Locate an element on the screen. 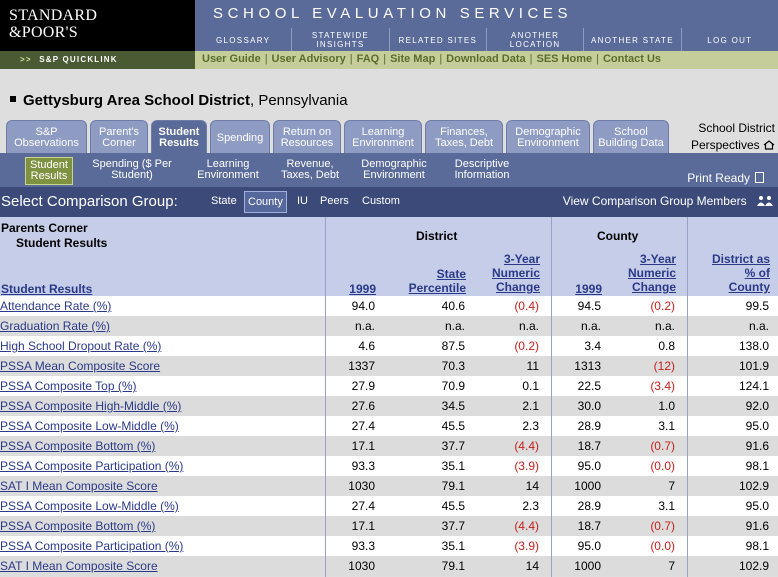  sp-logo: STANDARD &POOR'S is located at coordinates (97, 25).